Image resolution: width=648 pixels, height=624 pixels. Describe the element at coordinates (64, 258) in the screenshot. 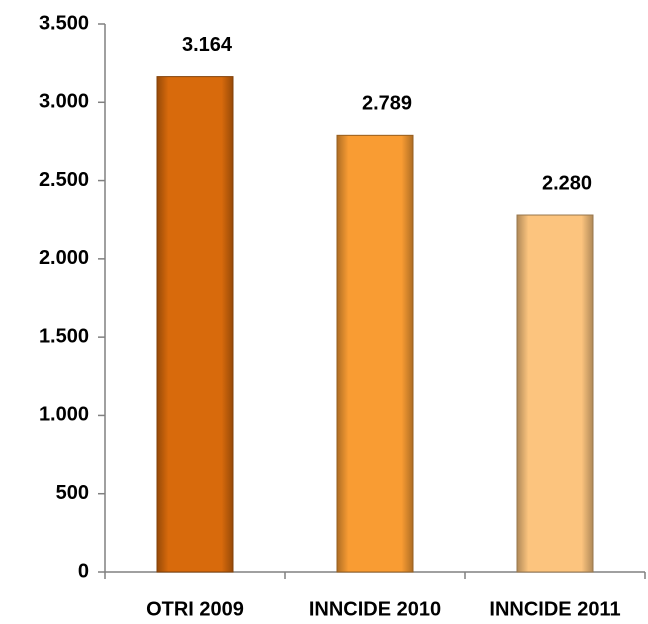

I see `y-tick-label: 2.000` at that location.